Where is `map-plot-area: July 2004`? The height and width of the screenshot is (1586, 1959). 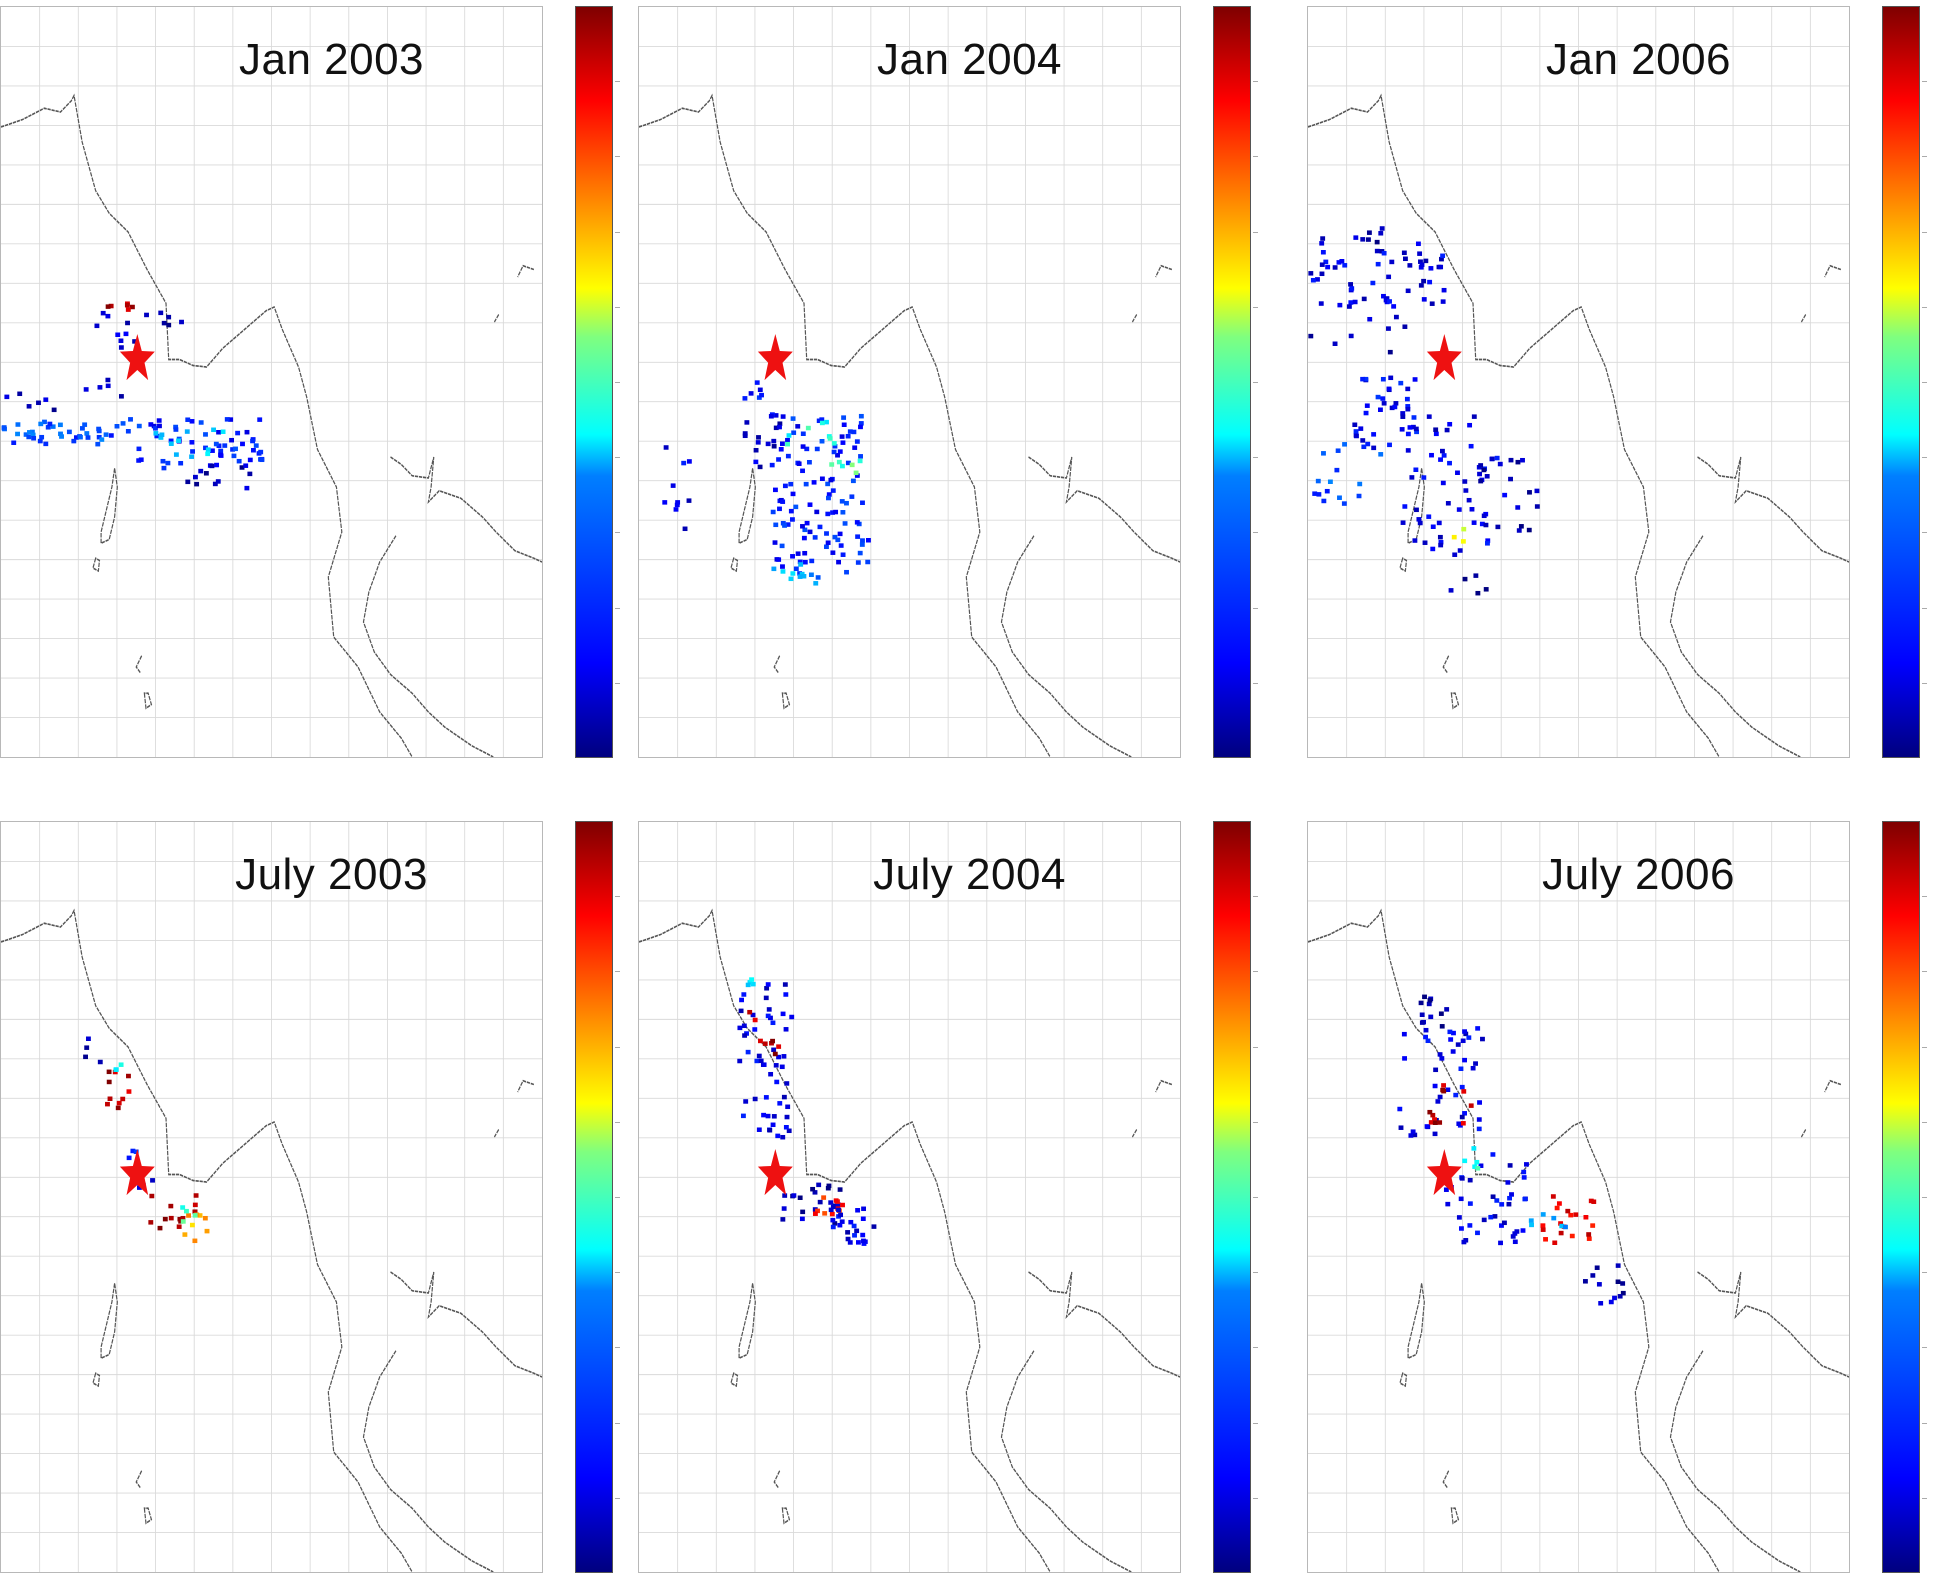
map-plot-area: July 2004 is located at coordinates (909, 1197).